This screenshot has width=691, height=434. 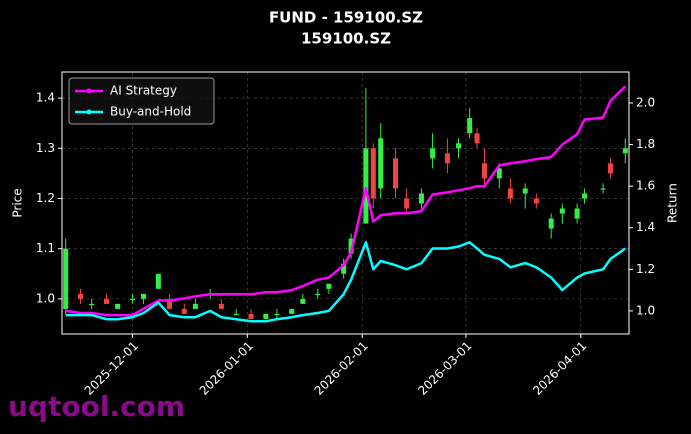 I want to click on y-tick-label: 1.2, so click(x=45, y=198).